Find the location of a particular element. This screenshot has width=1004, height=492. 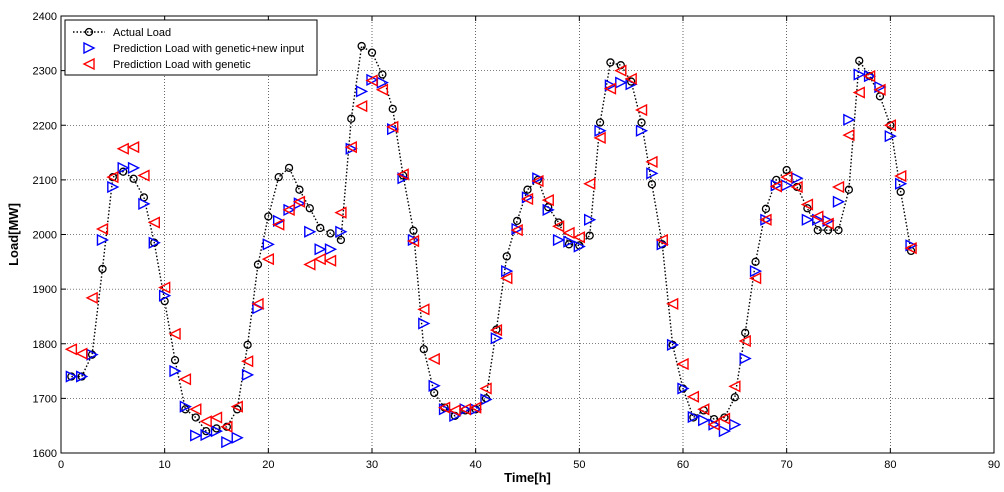

x-tick-label: 40 is located at coordinates (476, 465).